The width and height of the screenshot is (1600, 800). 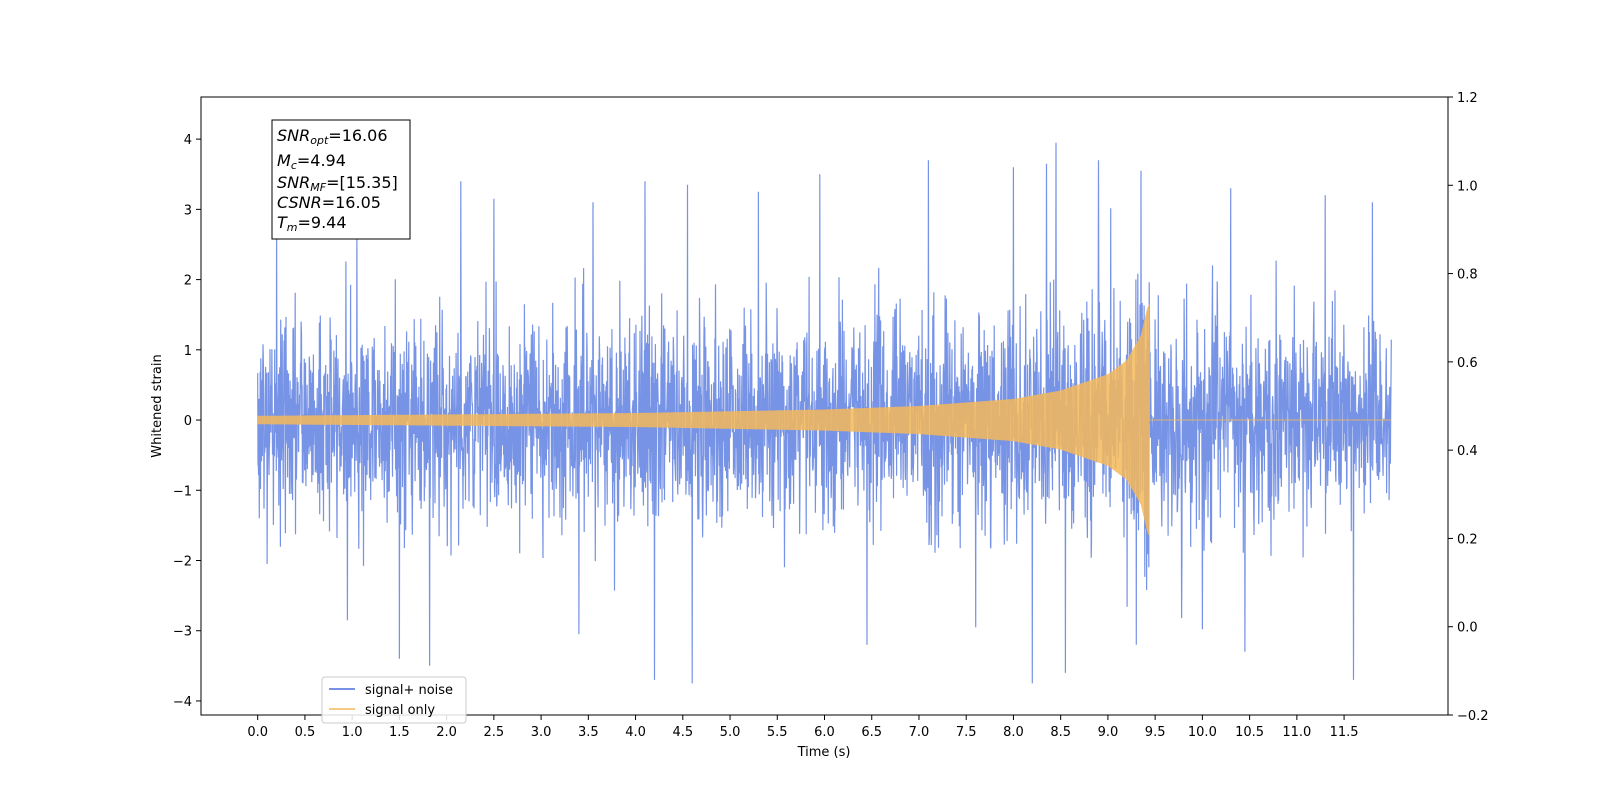 I want to click on x-tick-label: 6.0, so click(x=824, y=732).